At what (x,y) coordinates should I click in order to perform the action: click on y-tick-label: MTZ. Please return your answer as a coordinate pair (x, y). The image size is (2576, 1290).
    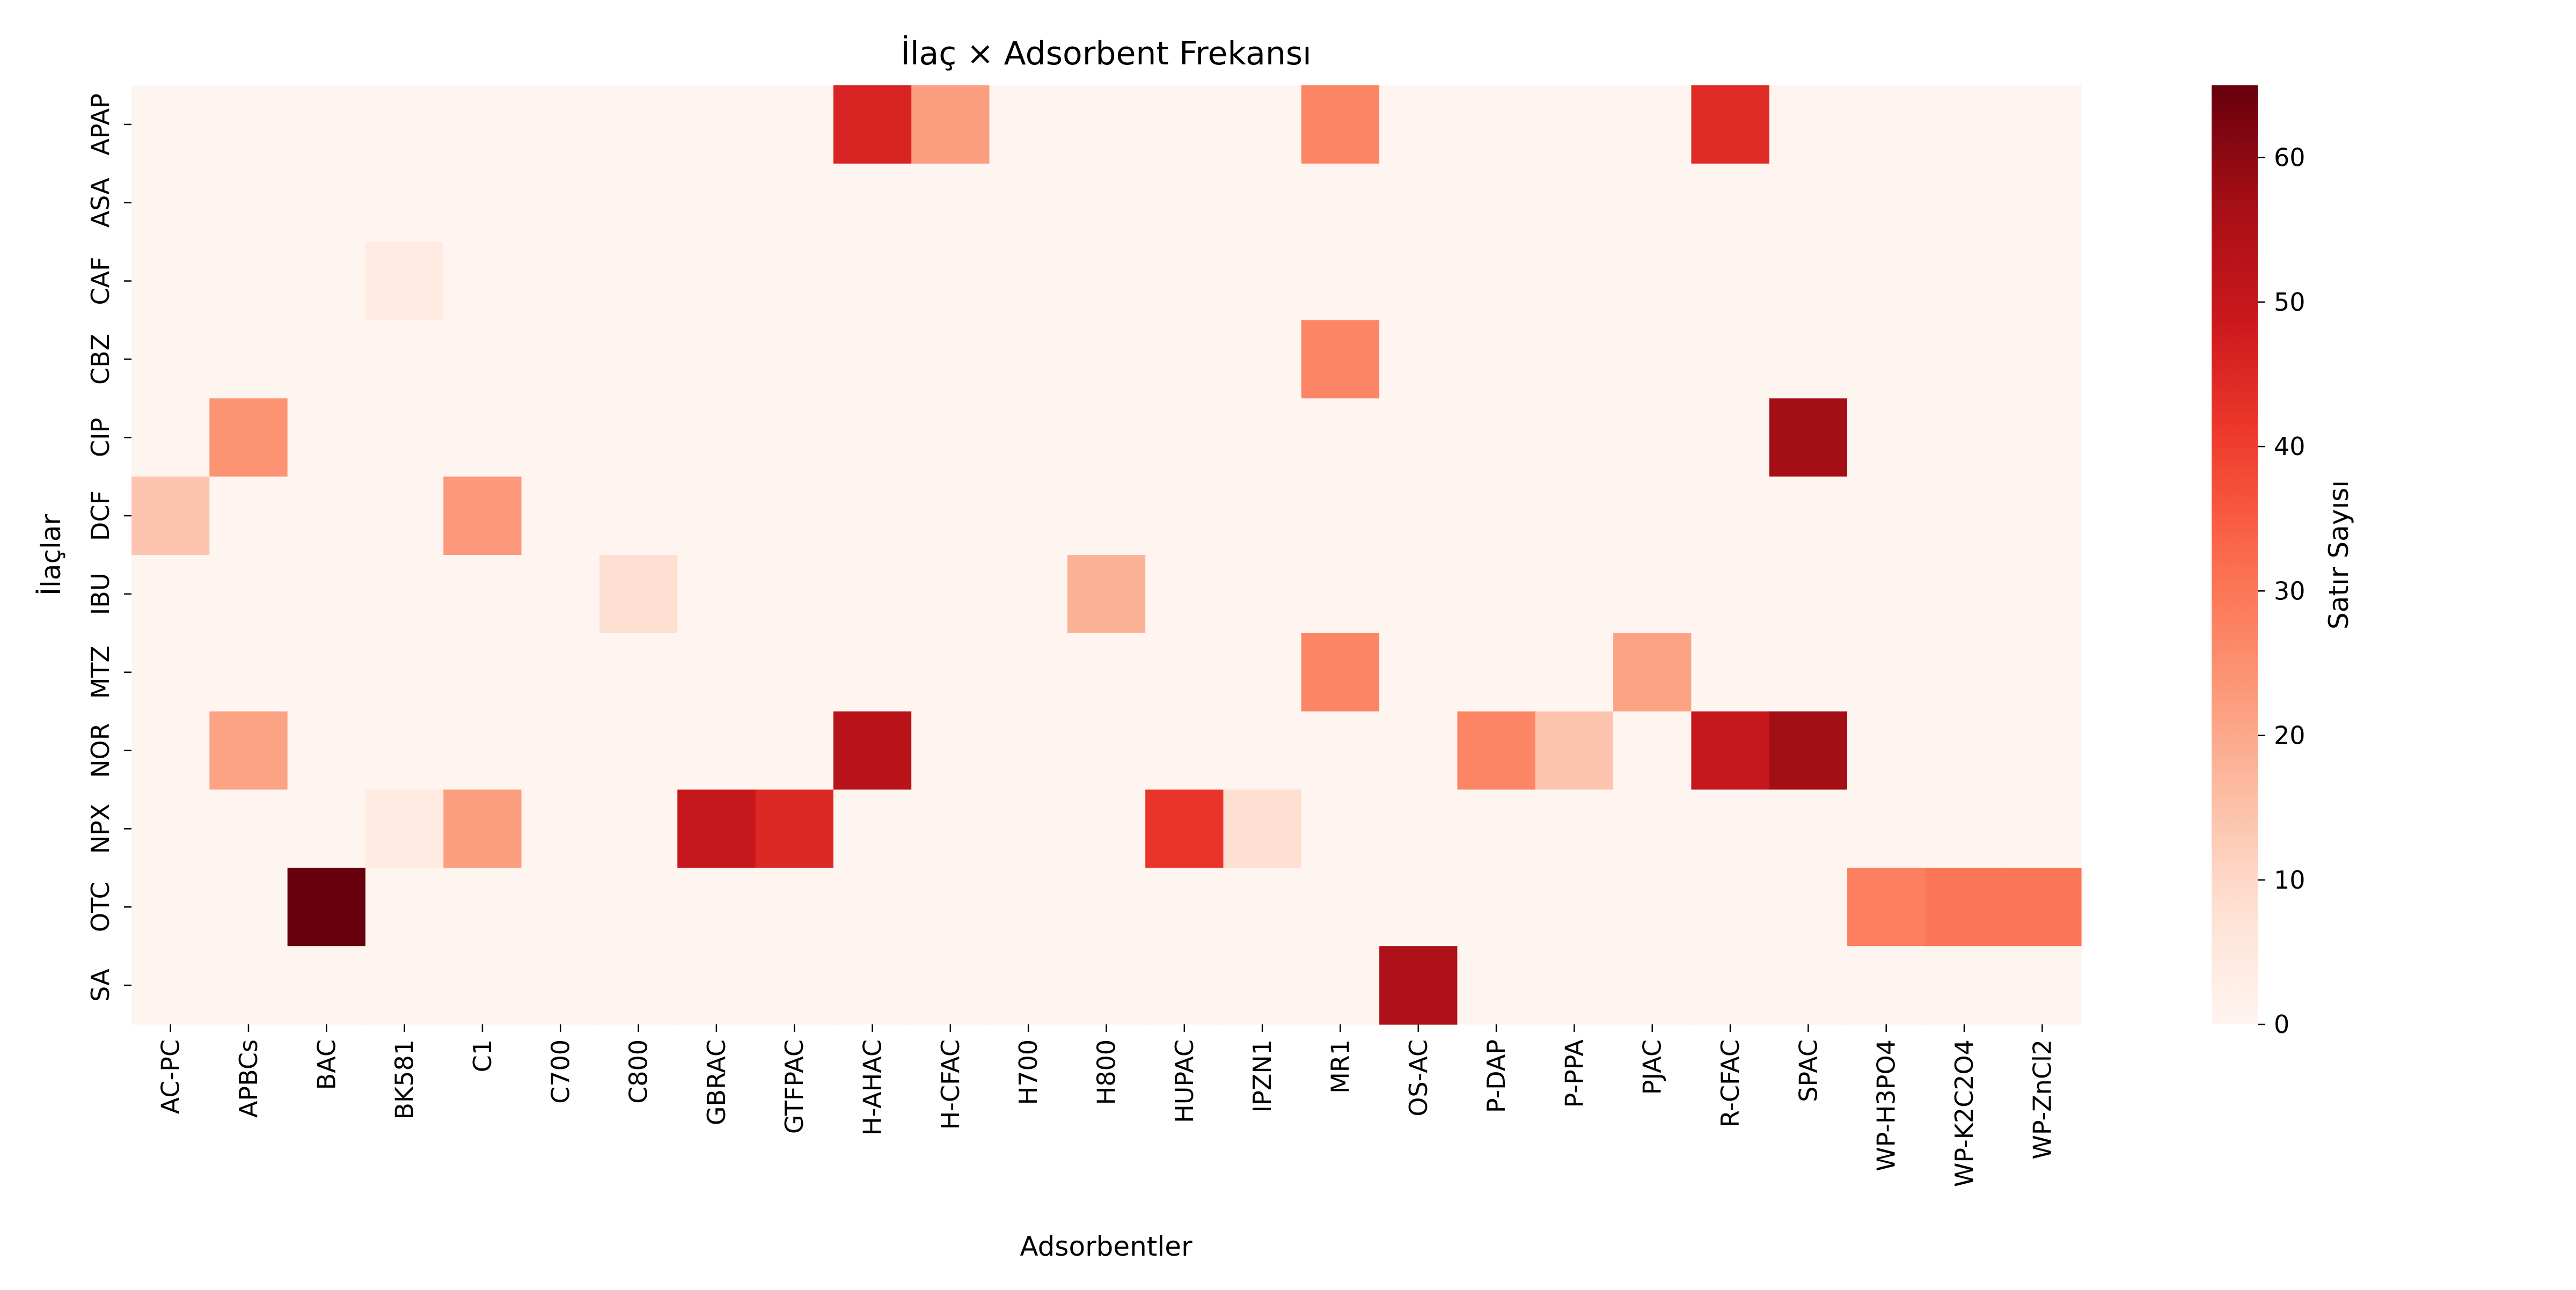
    Looking at the image, I should click on (100, 672).